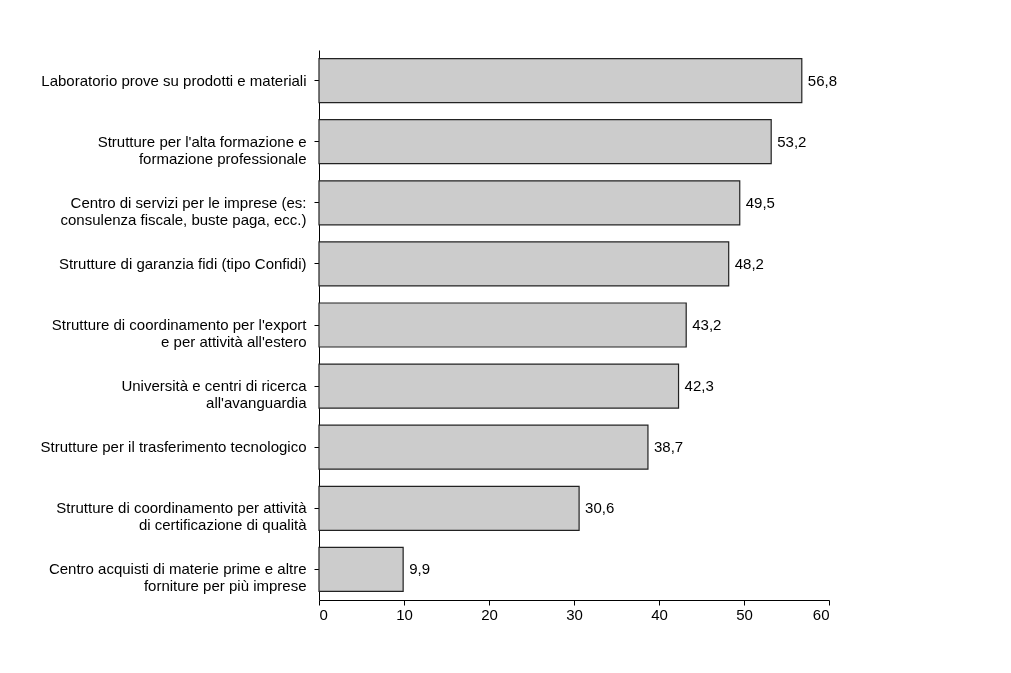  Describe the element at coordinates (182, 263) in the screenshot. I see `y-tick-label: Strutture di garanzia fidi (tipo Confidi)` at that location.